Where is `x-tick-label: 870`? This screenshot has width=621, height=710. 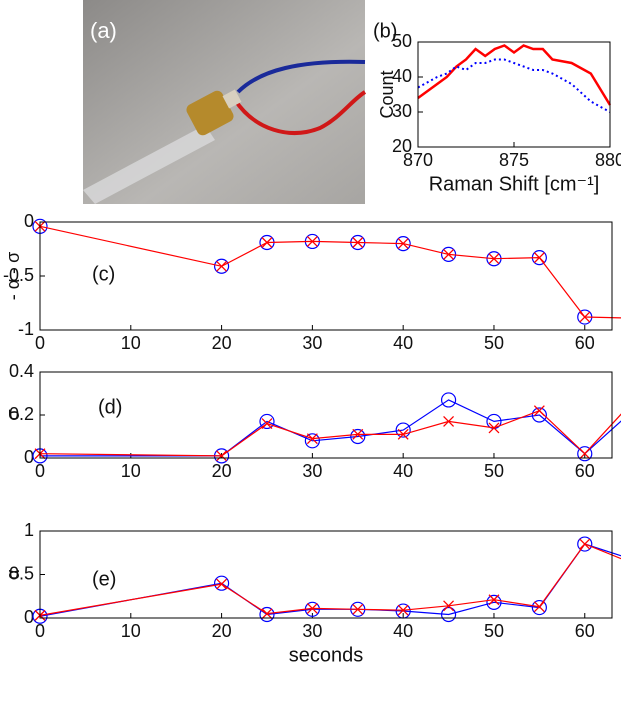
x-tick-label: 870 is located at coordinates (418, 160).